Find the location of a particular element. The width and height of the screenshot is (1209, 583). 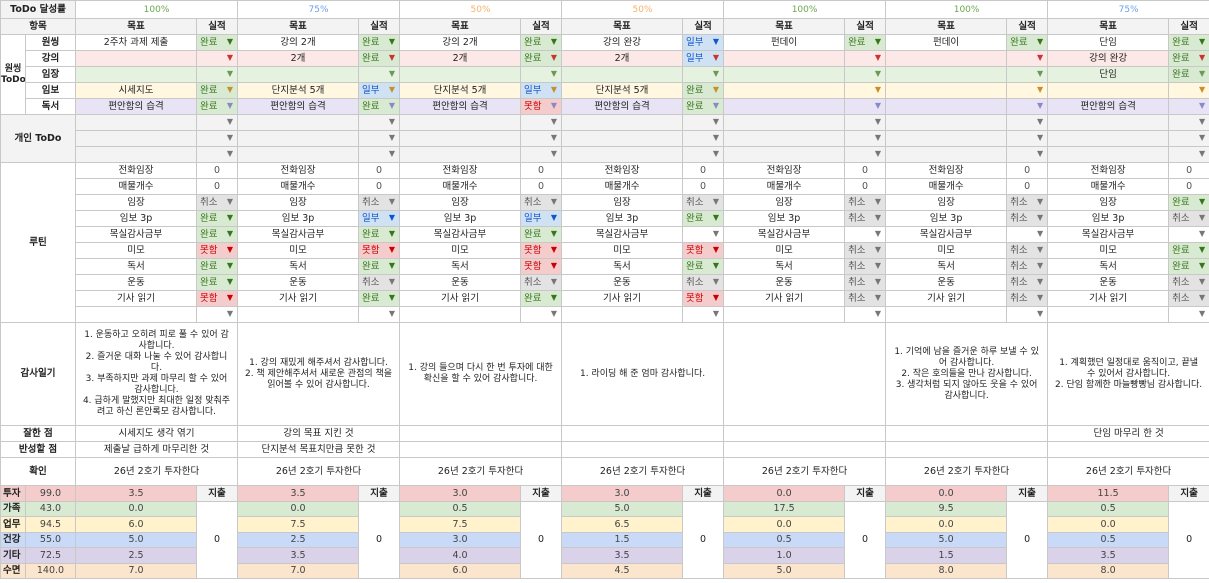

goal-cell: 시세지도 is located at coordinates (136, 90).